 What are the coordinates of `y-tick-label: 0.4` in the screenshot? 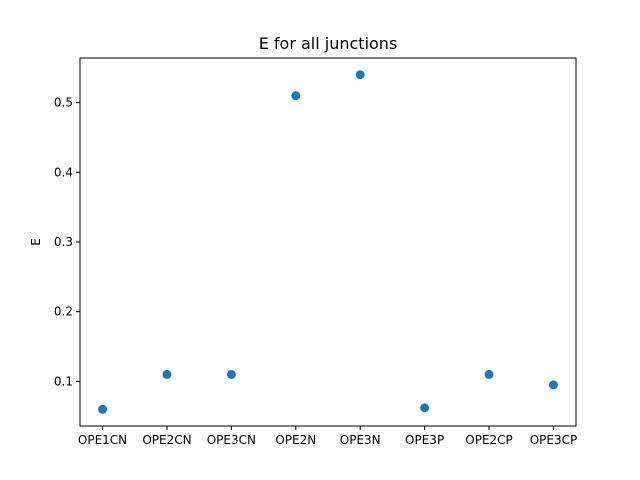 It's located at (63, 172).